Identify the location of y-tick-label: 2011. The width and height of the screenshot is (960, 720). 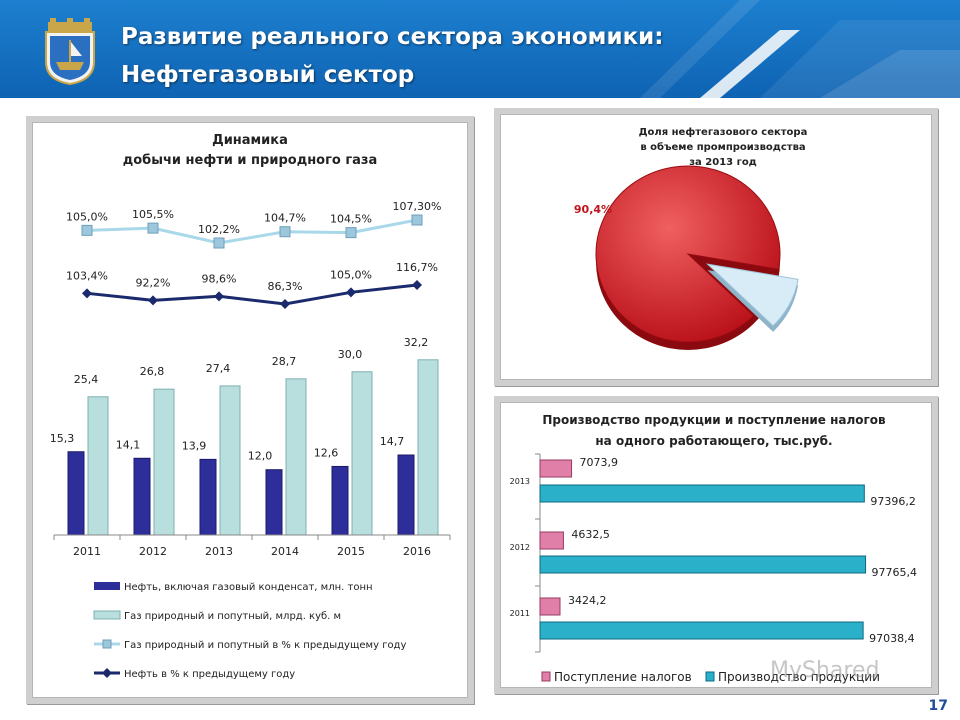
(520, 613).